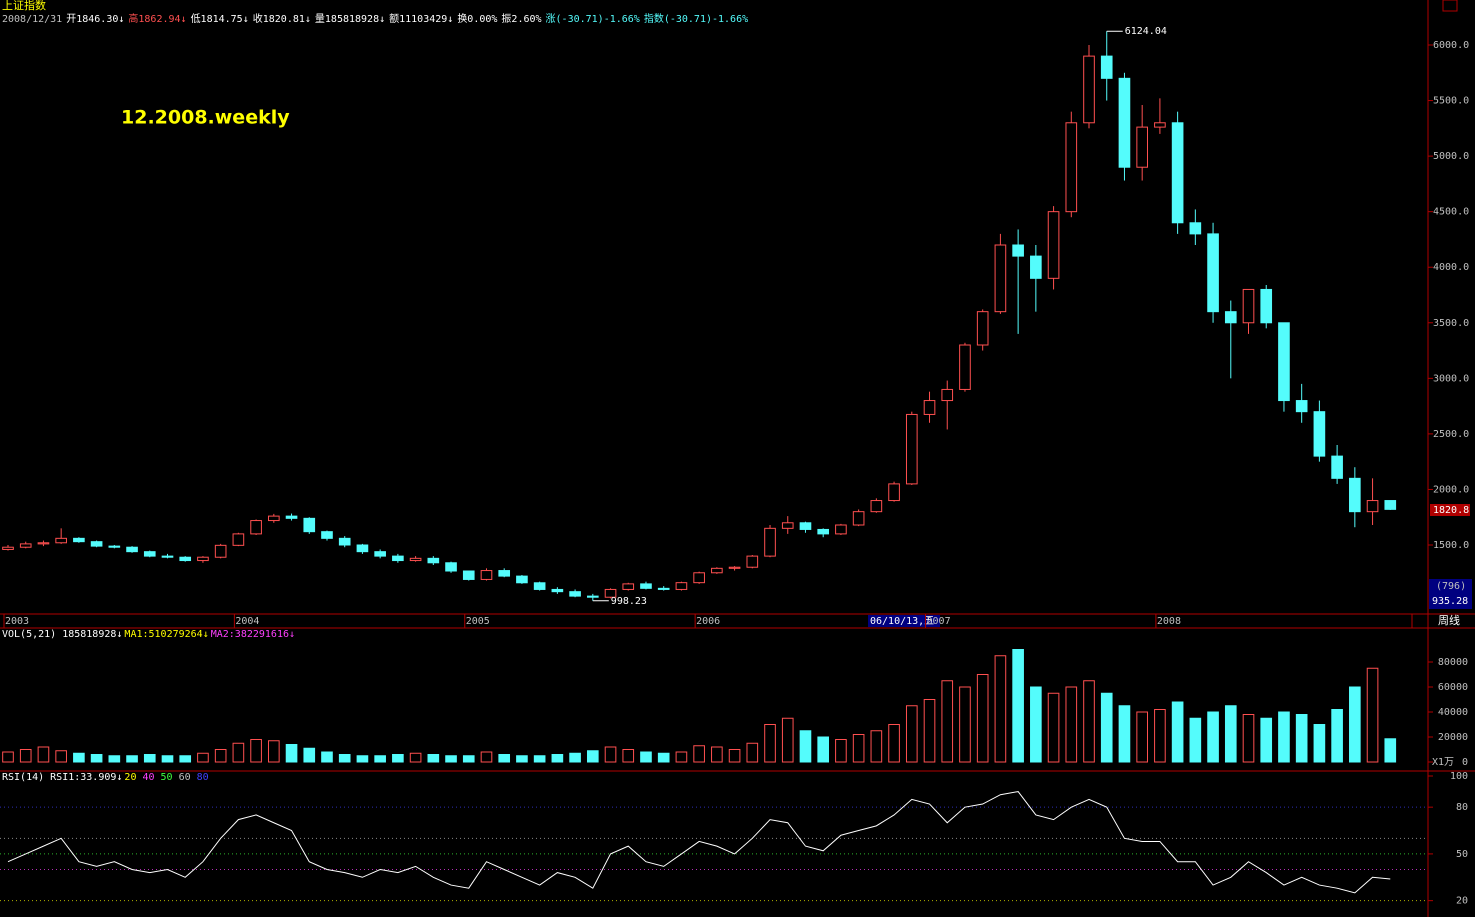 Image resolution: width=1475 pixels, height=917 pixels. What do you see at coordinates (17, 621) in the screenshot?
I see `x-tick-label: 2003` at bounding box center [17, 621].